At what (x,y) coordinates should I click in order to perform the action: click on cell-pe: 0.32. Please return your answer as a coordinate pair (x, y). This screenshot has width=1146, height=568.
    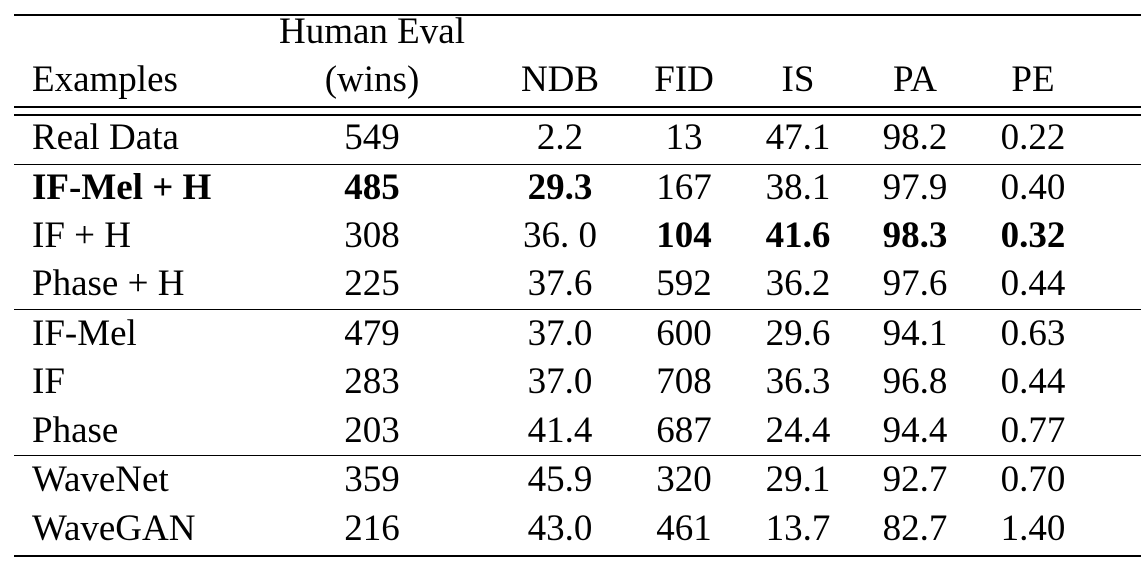
    Looking at the image, I should click on (1033, 235).